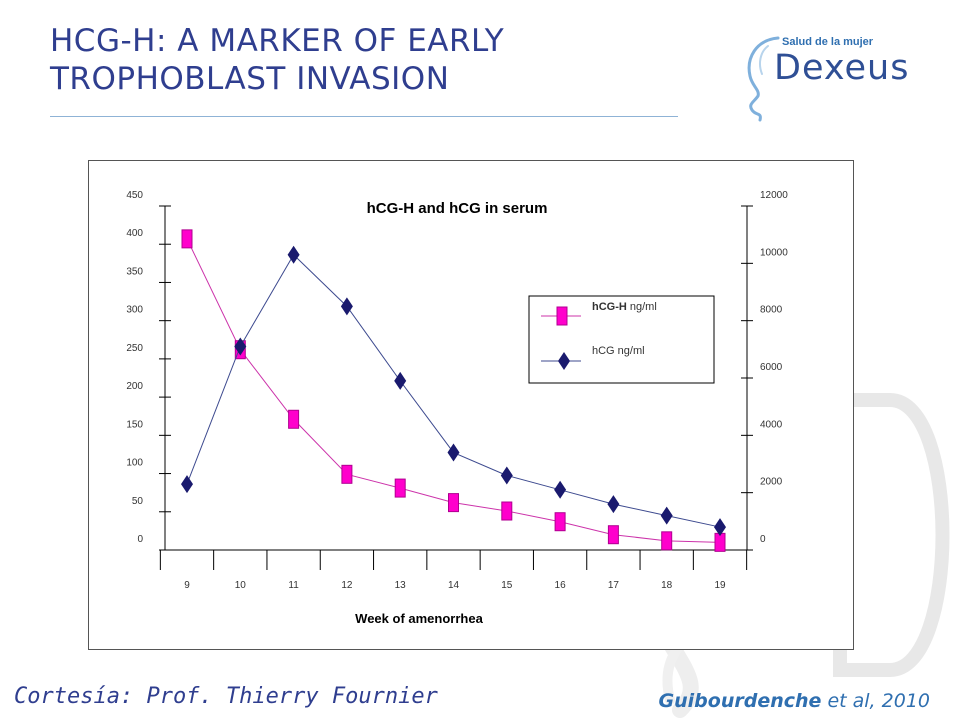 This screenshot has height=720, width=960. Describe the element at coordinates (763, 539) in the screenshot. I see `right-y-tick-label: 0` at that location.